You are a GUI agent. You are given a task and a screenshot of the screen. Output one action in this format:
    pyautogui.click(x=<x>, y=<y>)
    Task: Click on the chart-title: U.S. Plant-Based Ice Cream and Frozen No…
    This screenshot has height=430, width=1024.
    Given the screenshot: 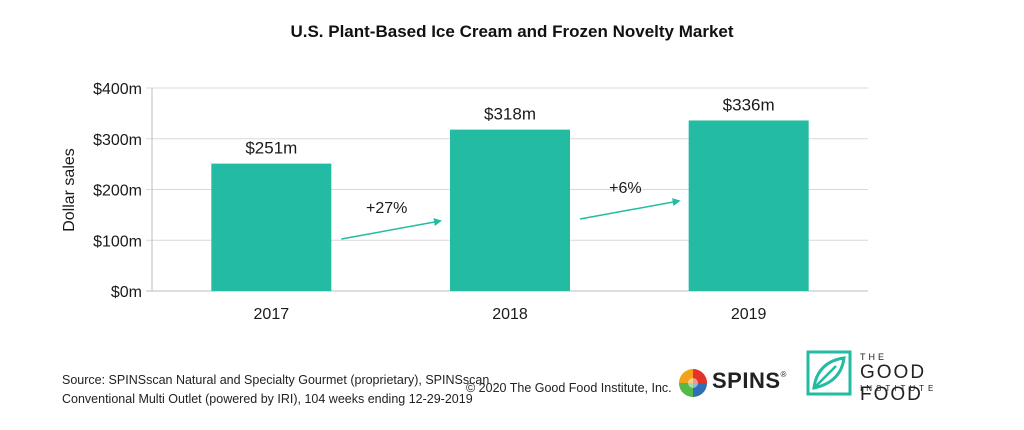 What is the action you would take?
    pyautogui.click(x=512, y=31)
    